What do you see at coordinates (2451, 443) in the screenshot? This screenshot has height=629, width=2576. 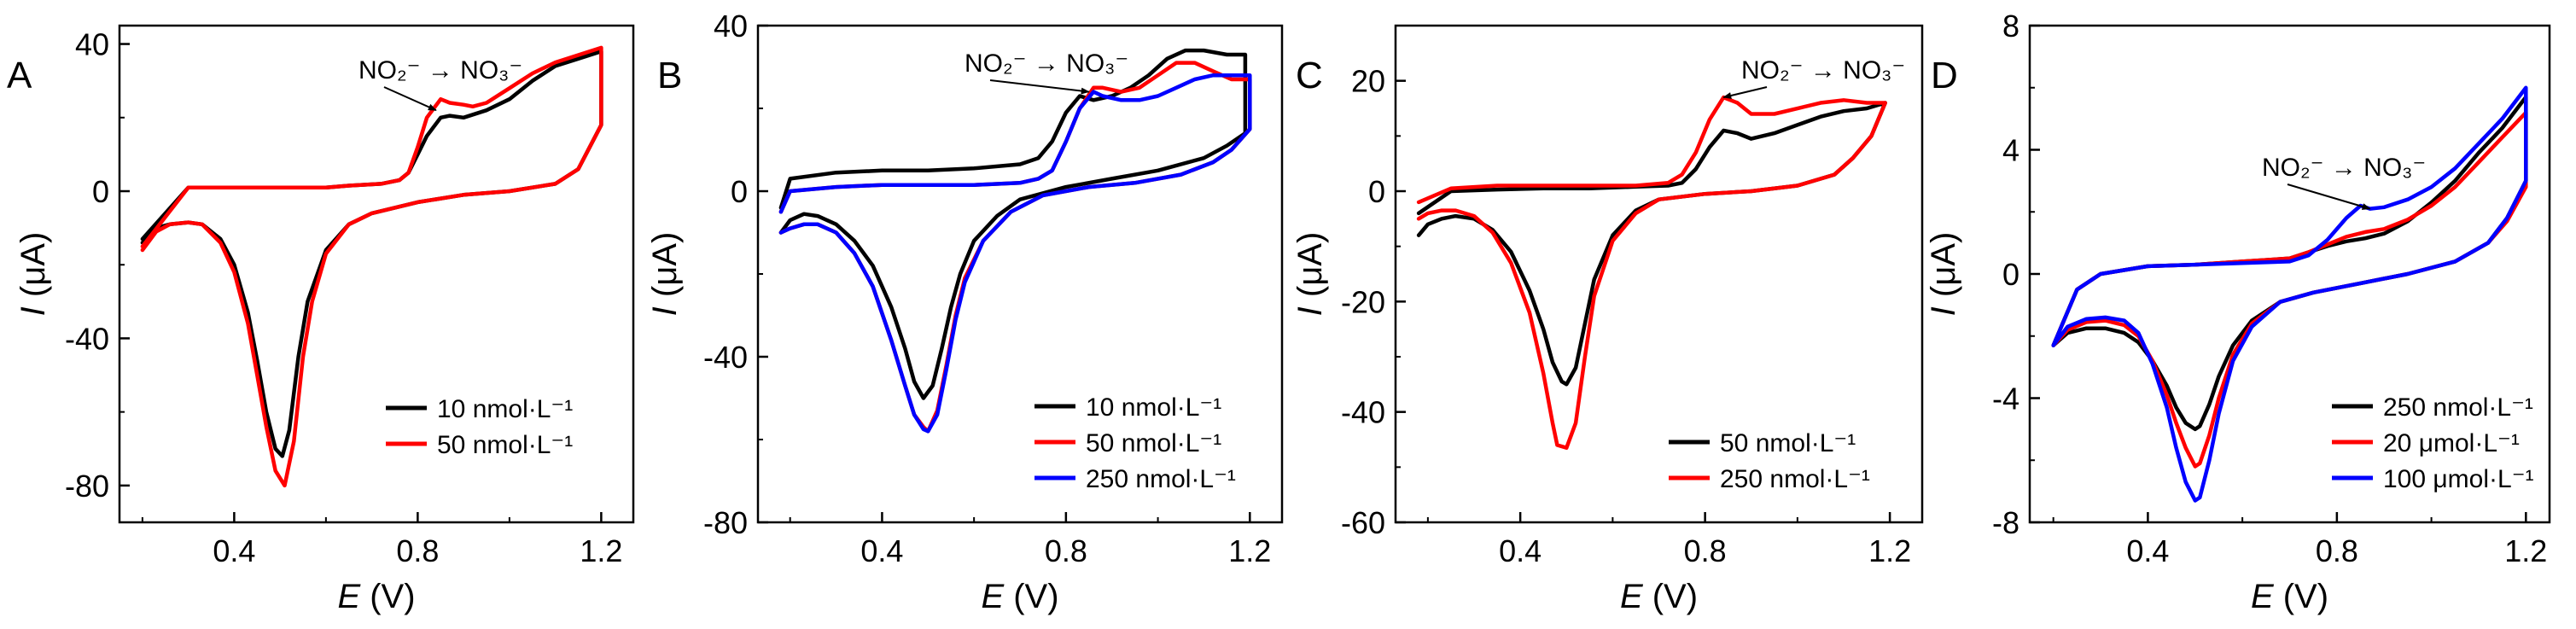 I see `legend-label: 20 μmol·L⁻¹` at bounding box center [2451, 443].